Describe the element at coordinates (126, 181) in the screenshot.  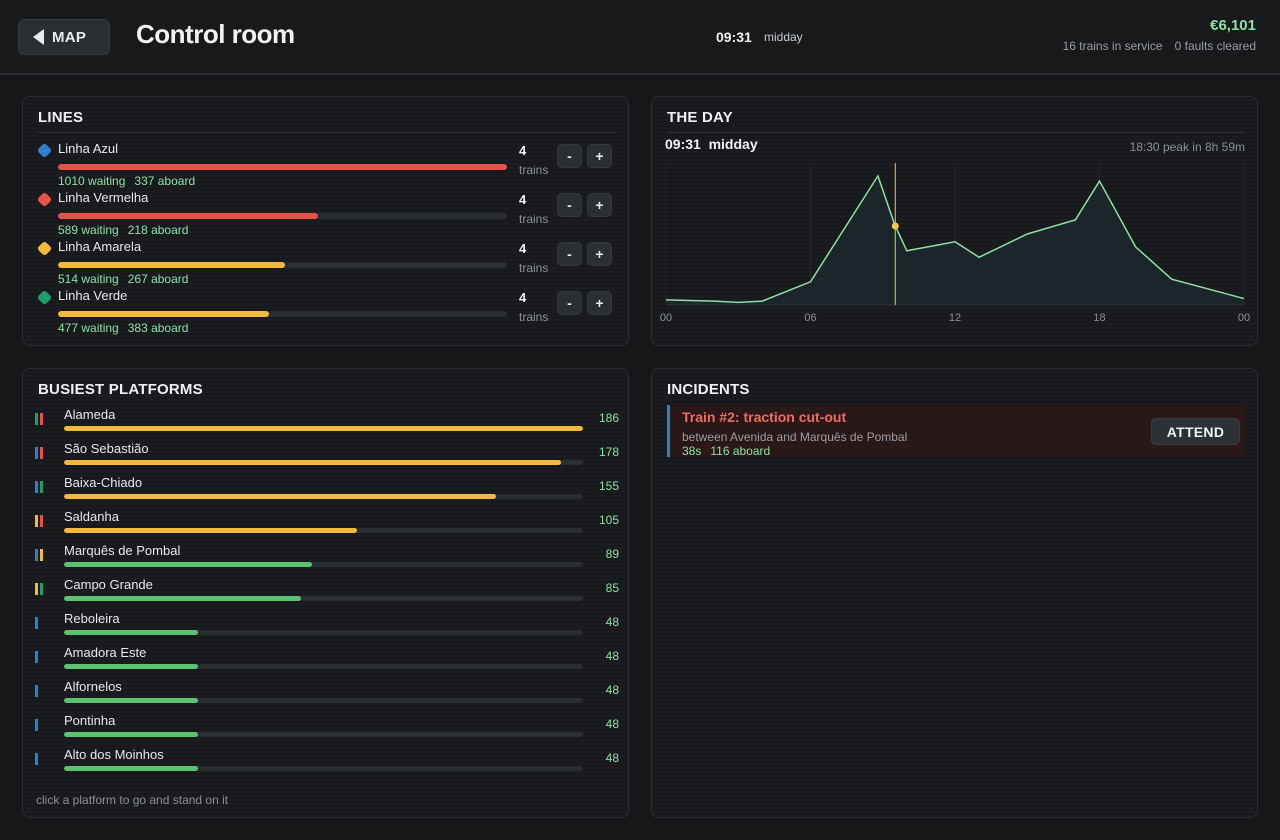
I see `line-meta: 1010 waiting 337 aboard` at that location.